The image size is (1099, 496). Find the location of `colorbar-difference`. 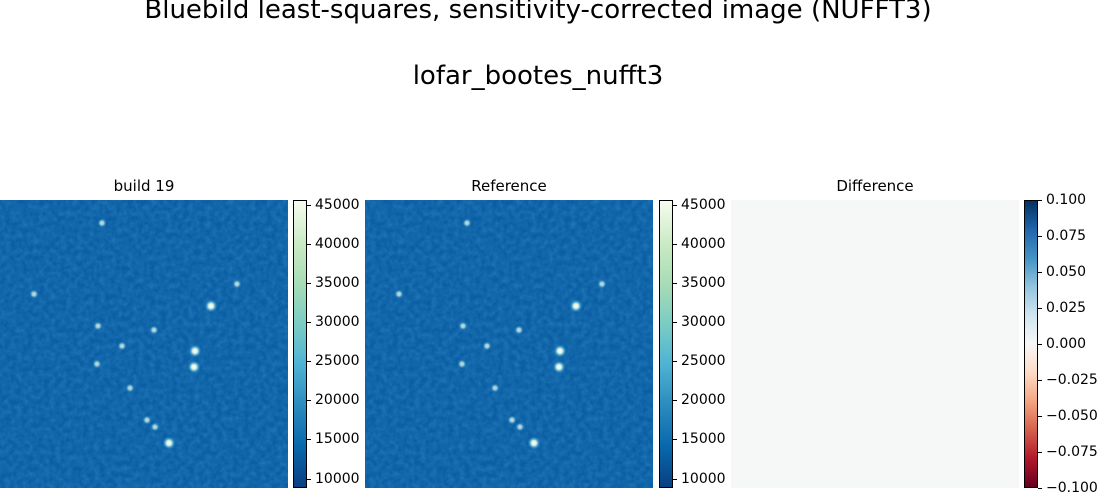

colorbar-difference is located at coordinates (1031, 344).